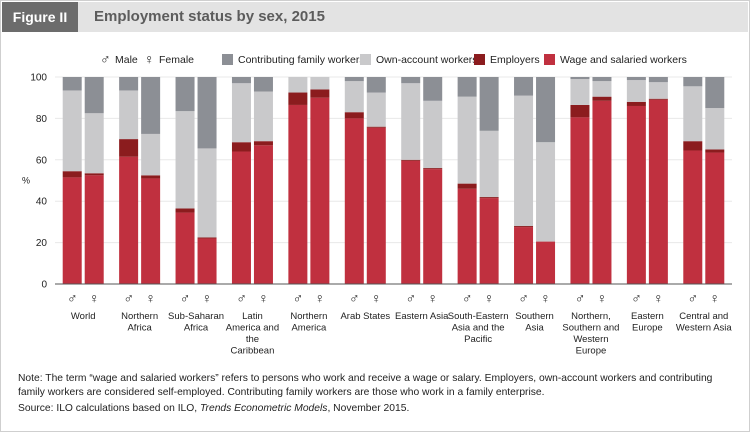  I want to click on bar-south-eastern-asia-and-the-pacific-female-contributing-family-workers, so click(489, 104).